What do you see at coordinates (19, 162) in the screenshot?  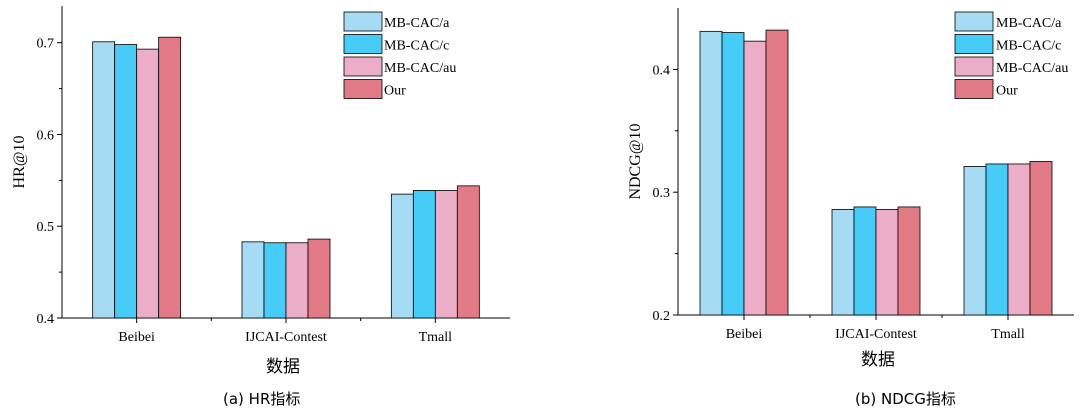 I see `y-axis-label: HR@10` at bounding box center [19, 162].